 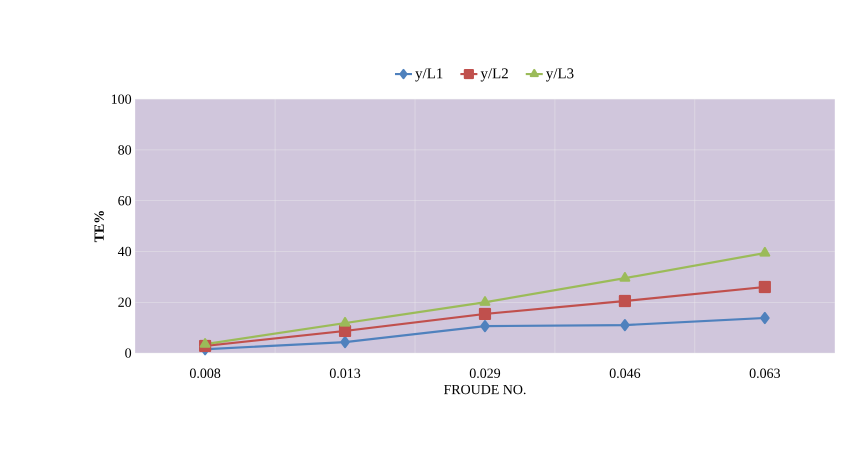 What do you see at coordinates (560, 75) in the screenshot?
I see `legend-label: y/L3` at bounding box center [560, 75].